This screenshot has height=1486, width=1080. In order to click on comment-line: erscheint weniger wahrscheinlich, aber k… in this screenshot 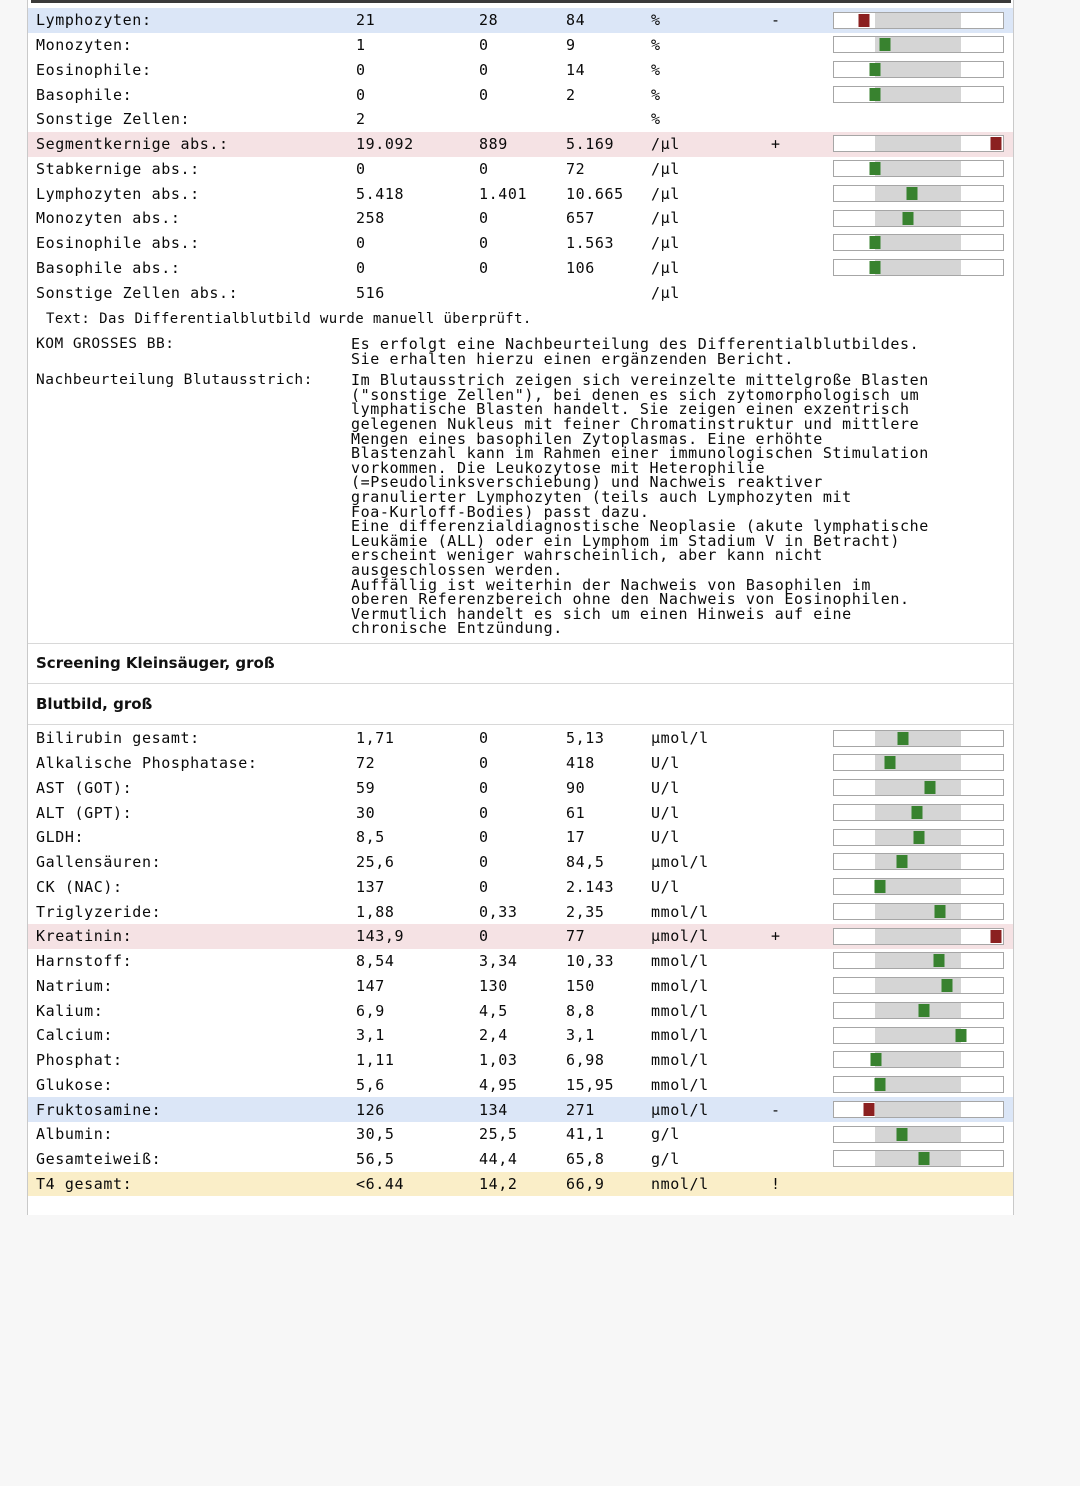, I will do `click(587, 555)`.